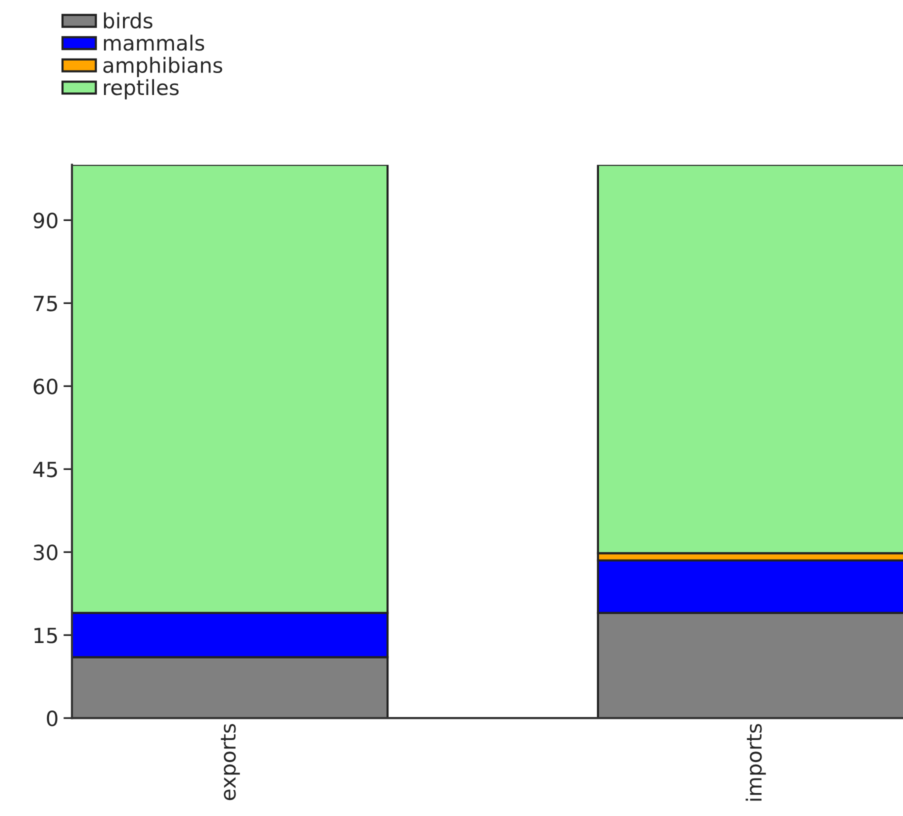 This screenshot has width=903, height=816. What do you see at coordinates (52, 718) in the screenshot?
I see `y-tick-label: 0` at bounding box center [52, 718].